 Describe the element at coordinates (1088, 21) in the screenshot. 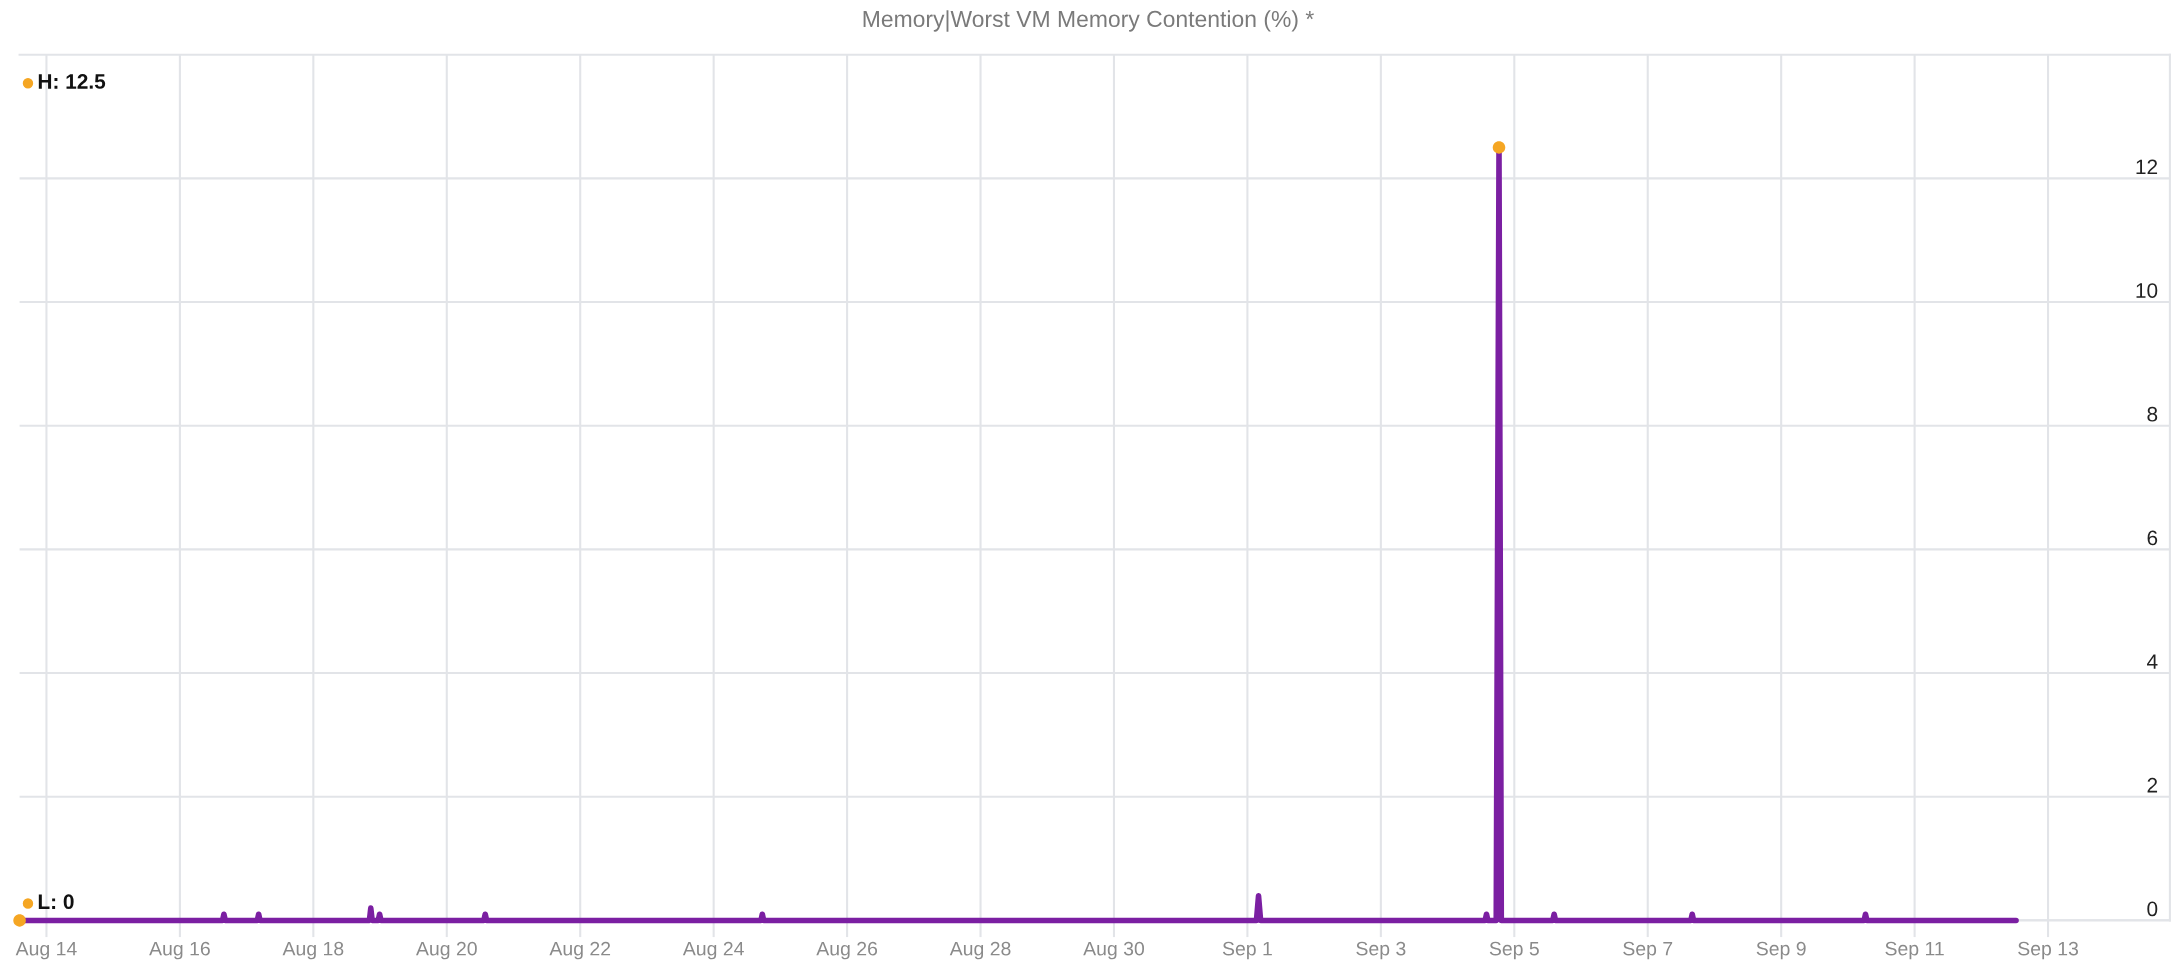

I see `chart-title: Memory|Worst VM Memory Contention (%) *` at that location.